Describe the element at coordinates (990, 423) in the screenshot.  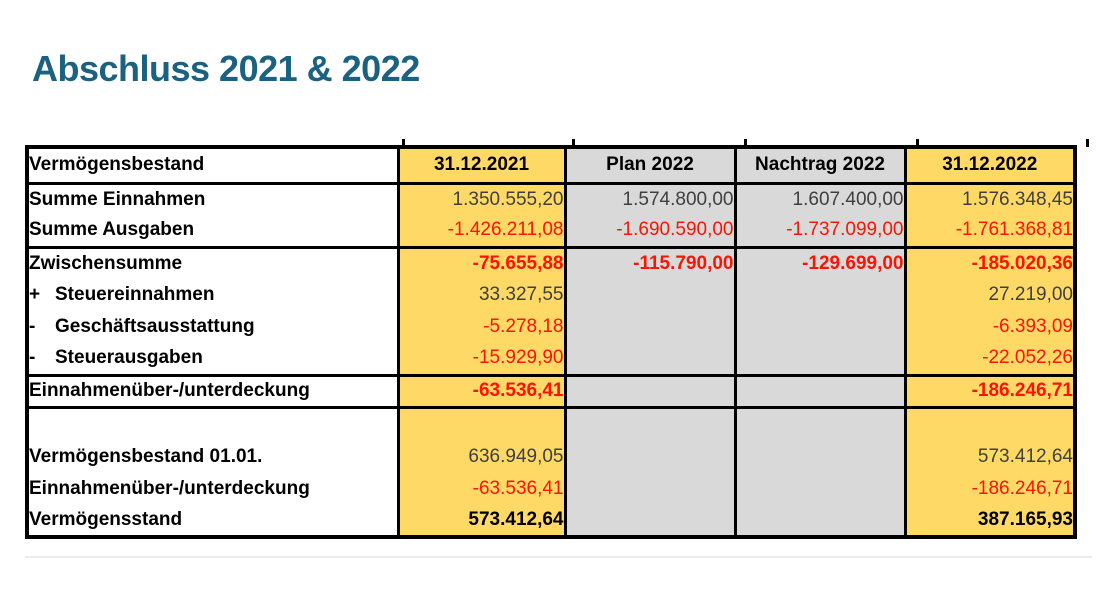
I see `cell-2022-empty` at that location.